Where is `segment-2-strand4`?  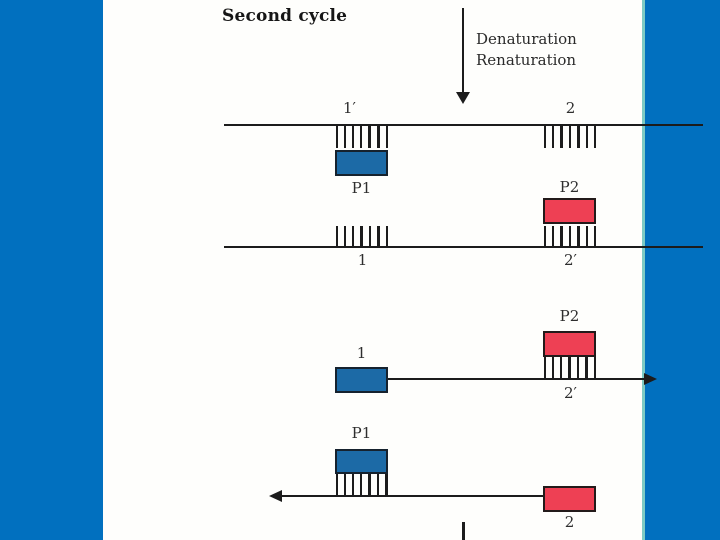 segment-2-strand4 is located at coordinates (569, 499).